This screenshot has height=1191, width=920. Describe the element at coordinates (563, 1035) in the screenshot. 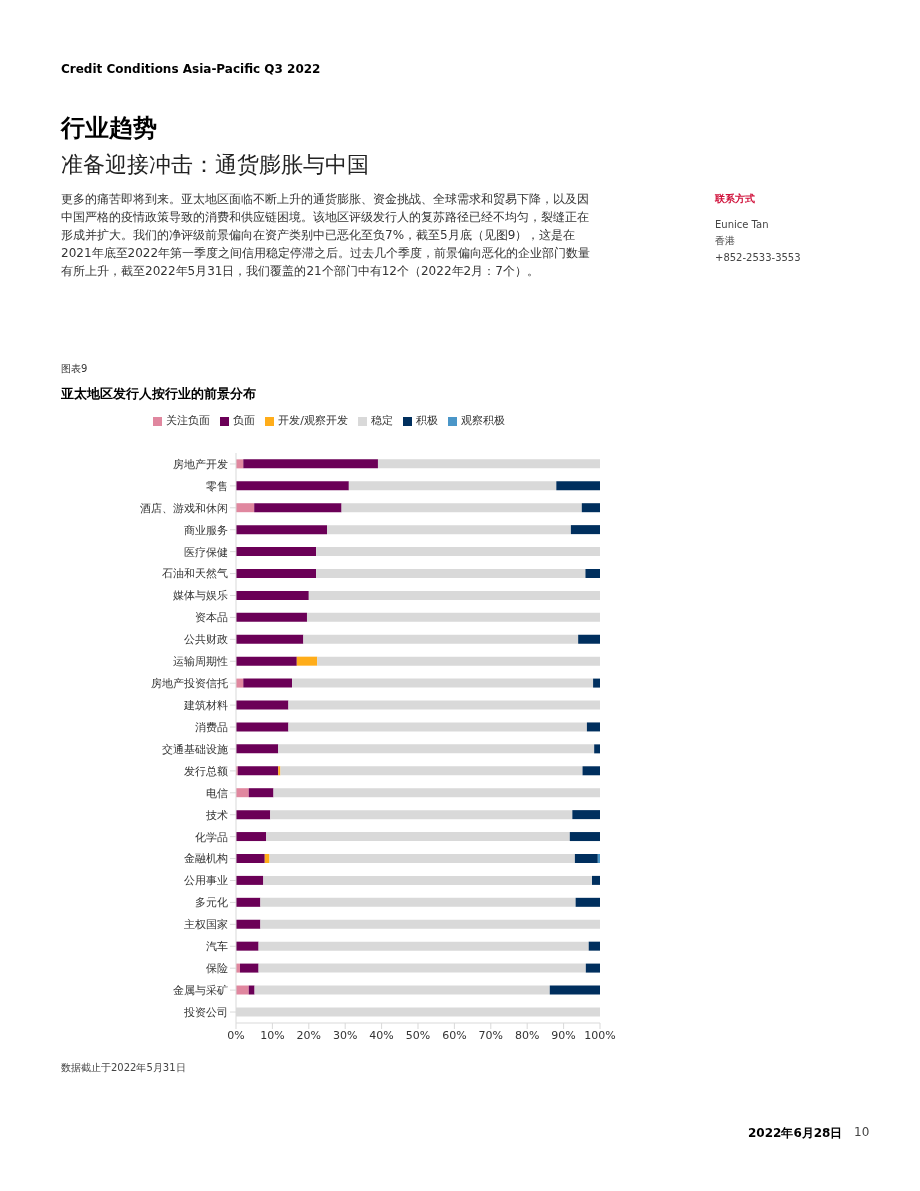

I see `x-tick-label: 90%` at that location.